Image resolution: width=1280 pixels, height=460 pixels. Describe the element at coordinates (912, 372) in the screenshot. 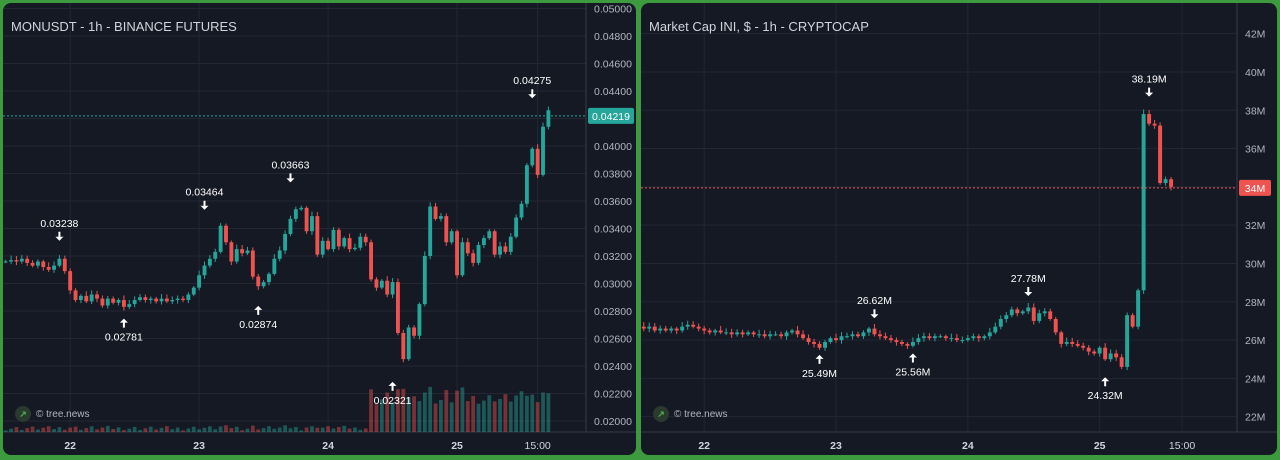

I see `low-annotation-label: 25.56M` at that location.